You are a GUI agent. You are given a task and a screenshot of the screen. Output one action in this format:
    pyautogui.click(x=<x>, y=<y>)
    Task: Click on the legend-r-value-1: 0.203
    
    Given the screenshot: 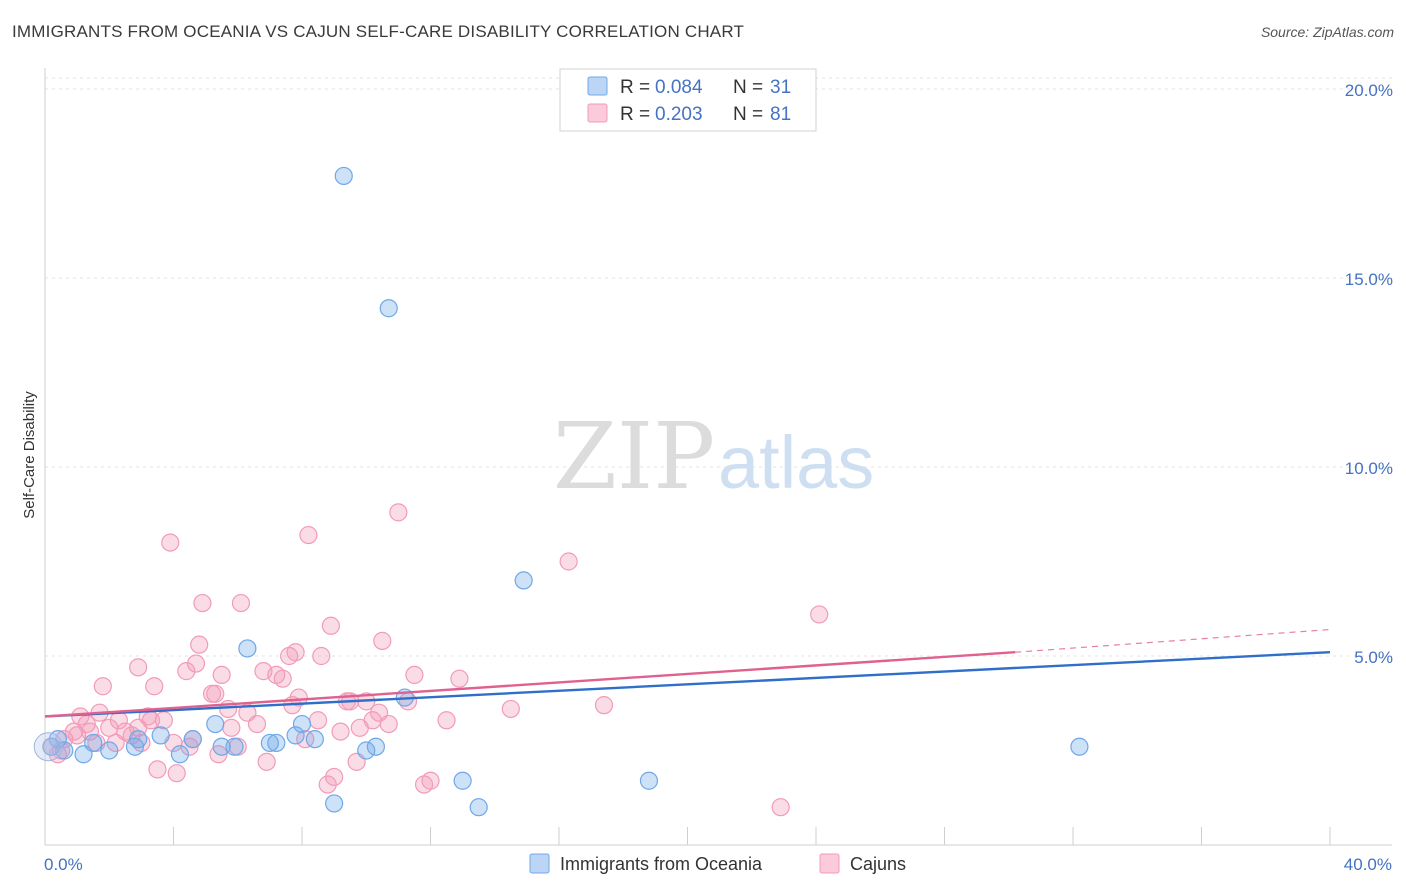 What is the action you would take?
    pyautogui.click(x=679, y=114)
    